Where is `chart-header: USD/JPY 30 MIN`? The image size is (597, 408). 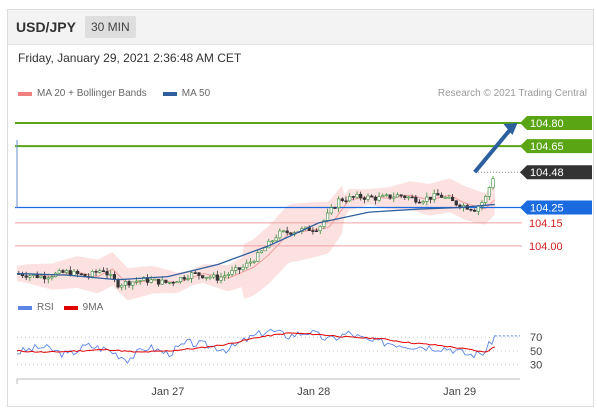 chart-header: USD/JPY 30 MIN is located at coordinates (300, 27).